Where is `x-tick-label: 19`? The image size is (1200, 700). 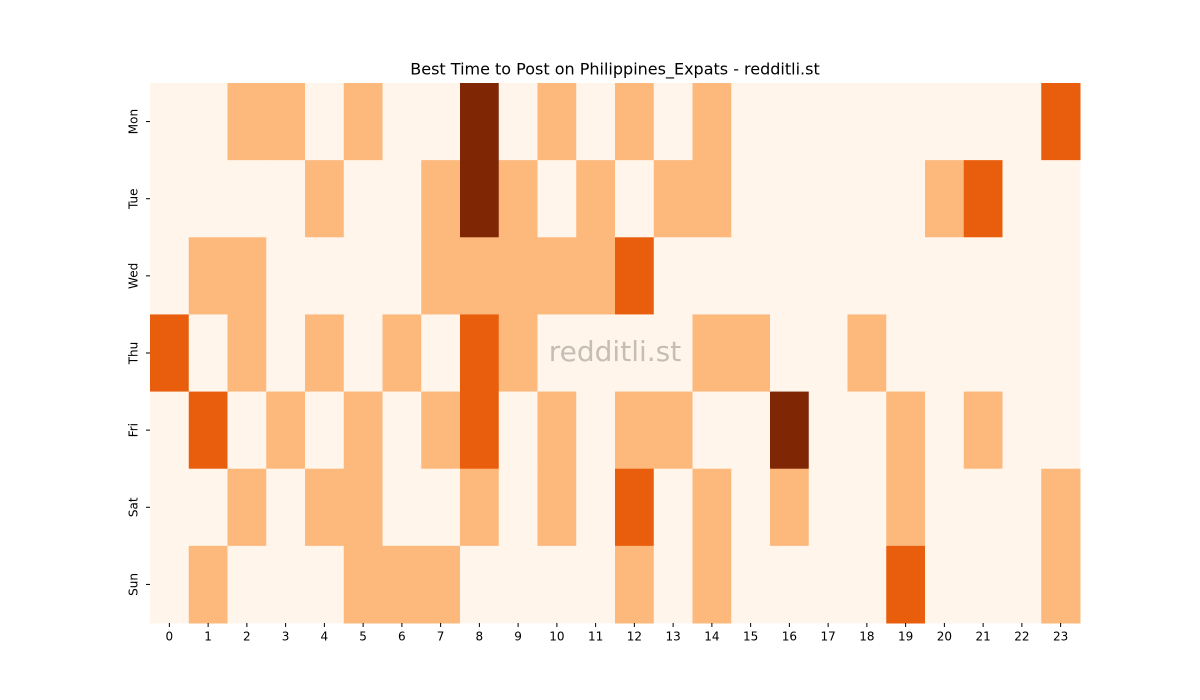
x-tick-label: 19 is located at coordinates (905, 637).